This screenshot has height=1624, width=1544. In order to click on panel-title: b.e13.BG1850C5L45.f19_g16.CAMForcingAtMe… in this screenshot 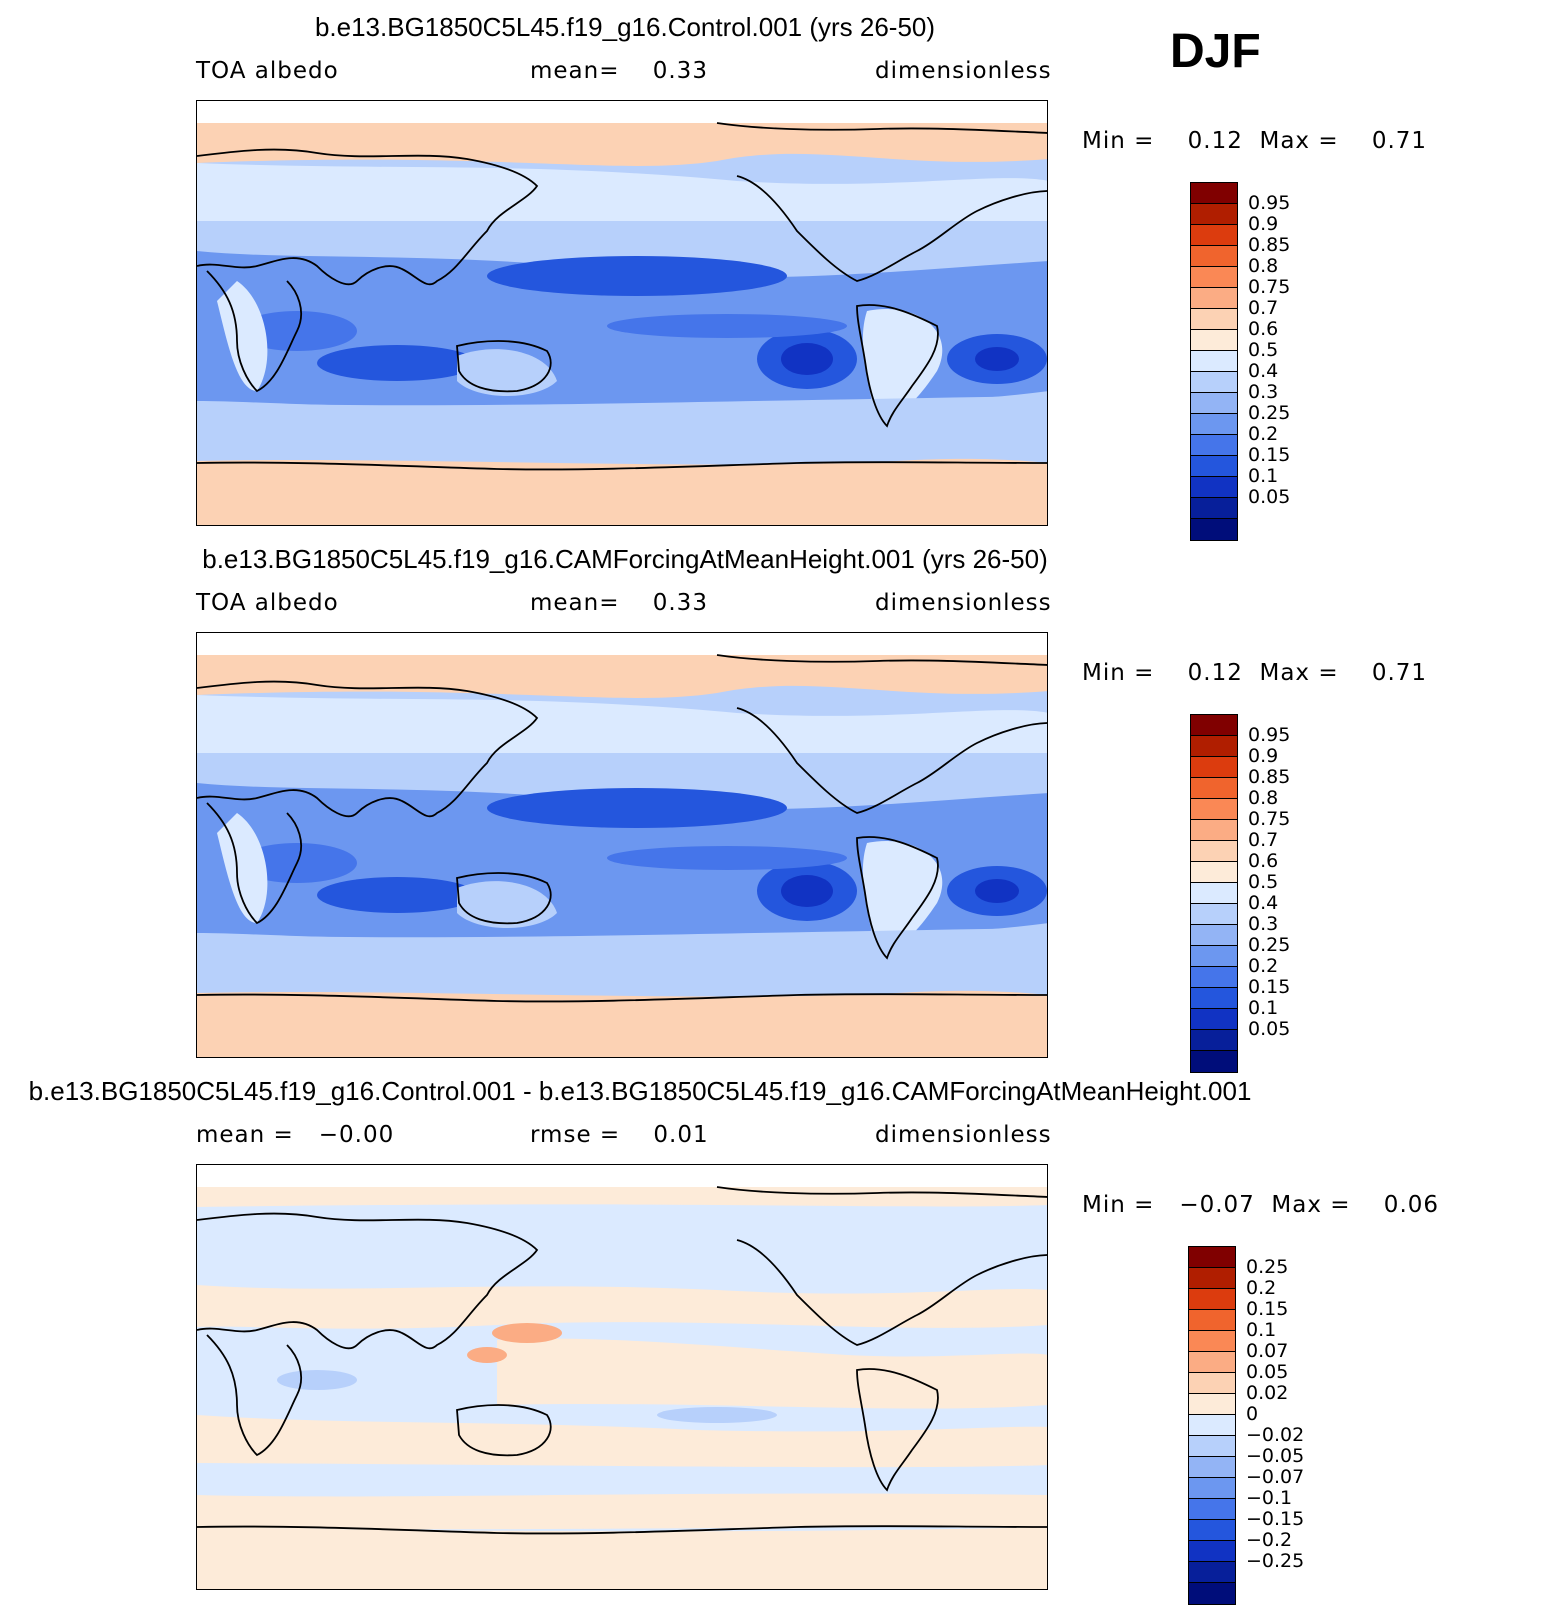, I will do `click(625, 559)`.